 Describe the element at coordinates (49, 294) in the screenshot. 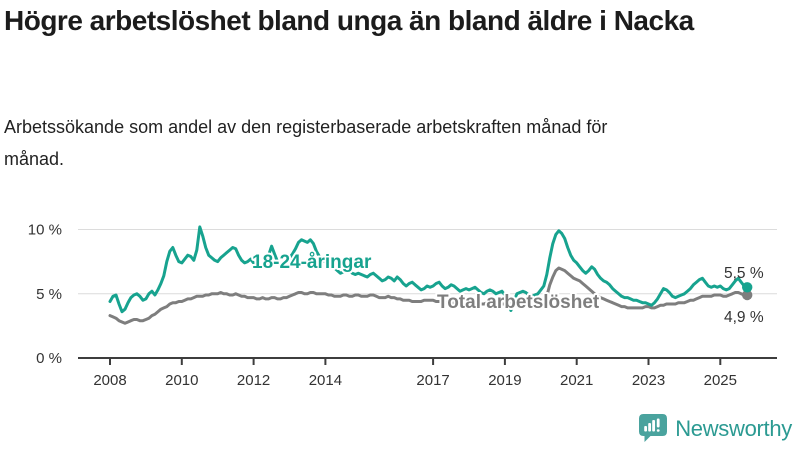

I see `y-tick-label-5: 5 %` at that location.